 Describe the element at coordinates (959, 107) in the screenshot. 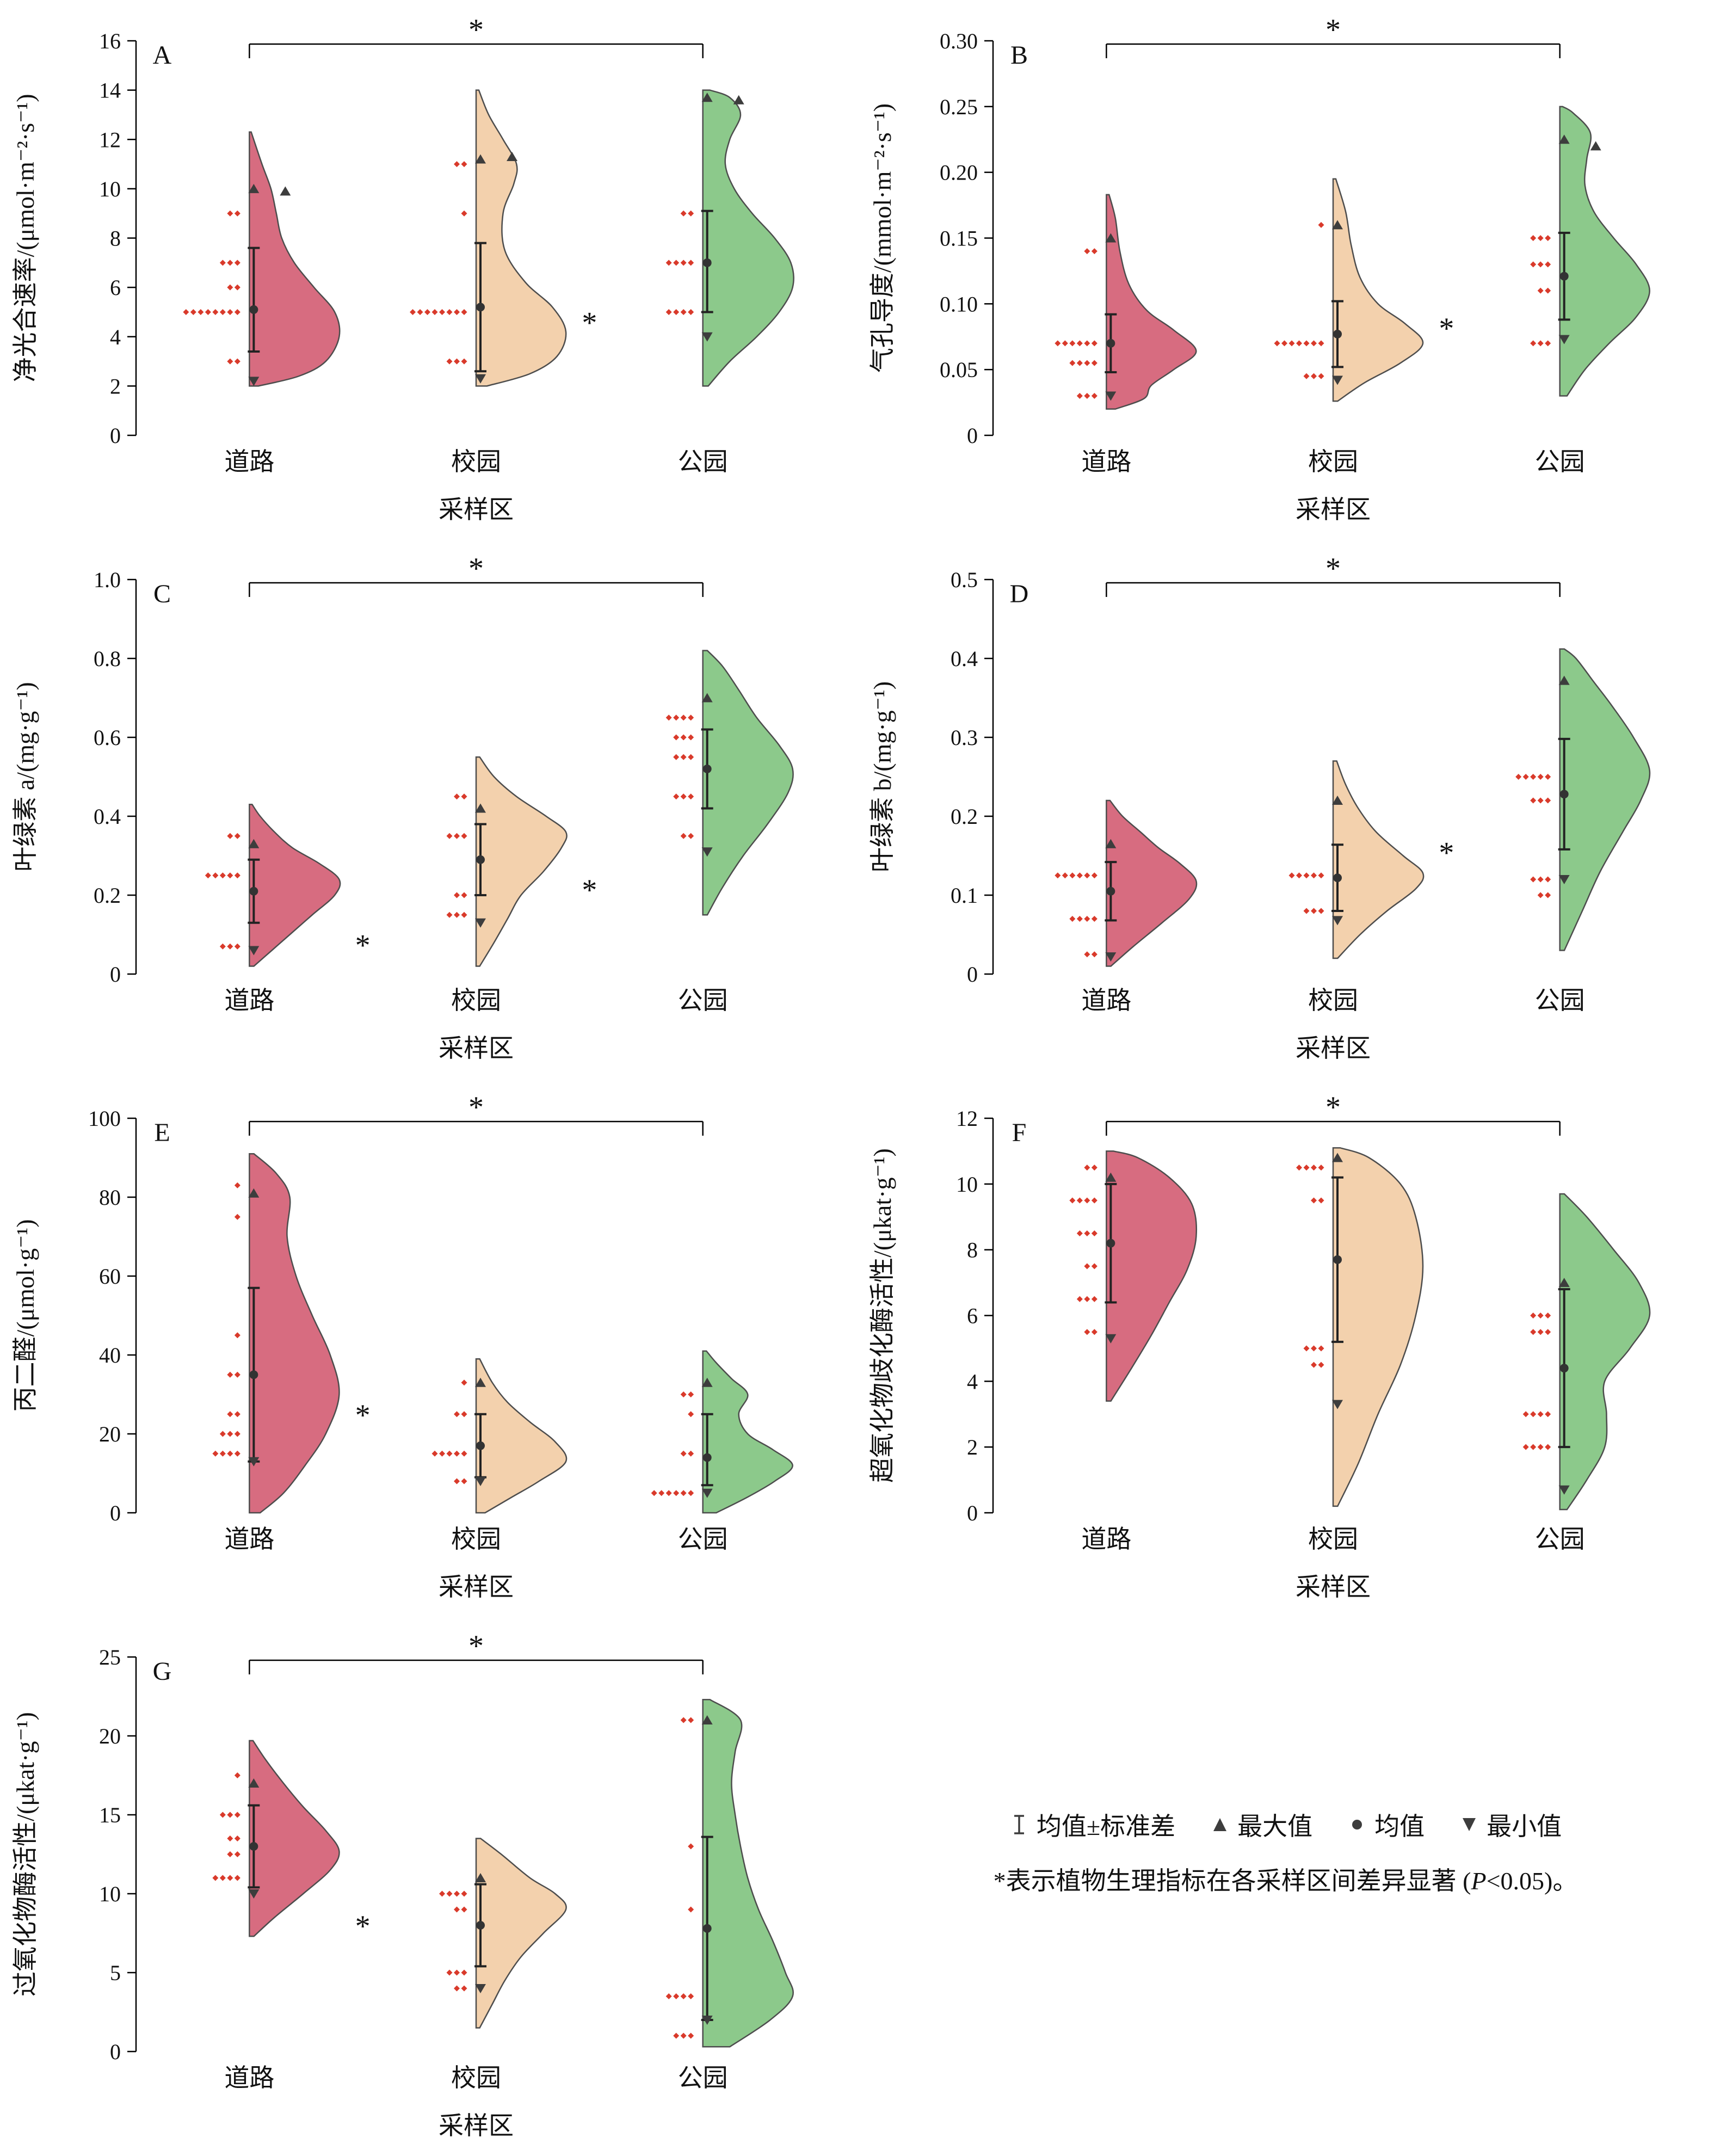

I see `y-tick-label: 0.25` at that location.